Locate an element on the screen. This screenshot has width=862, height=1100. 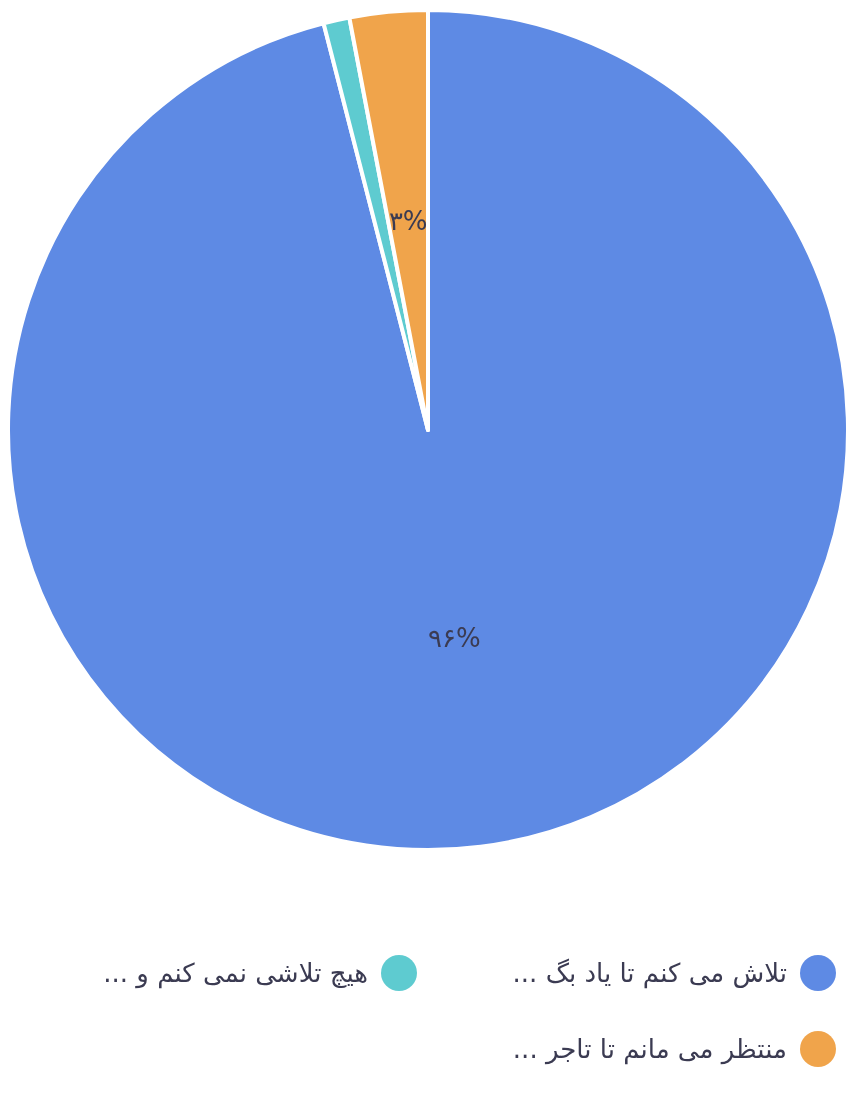
data-label: ۳% is located at coordinates (408, 220).